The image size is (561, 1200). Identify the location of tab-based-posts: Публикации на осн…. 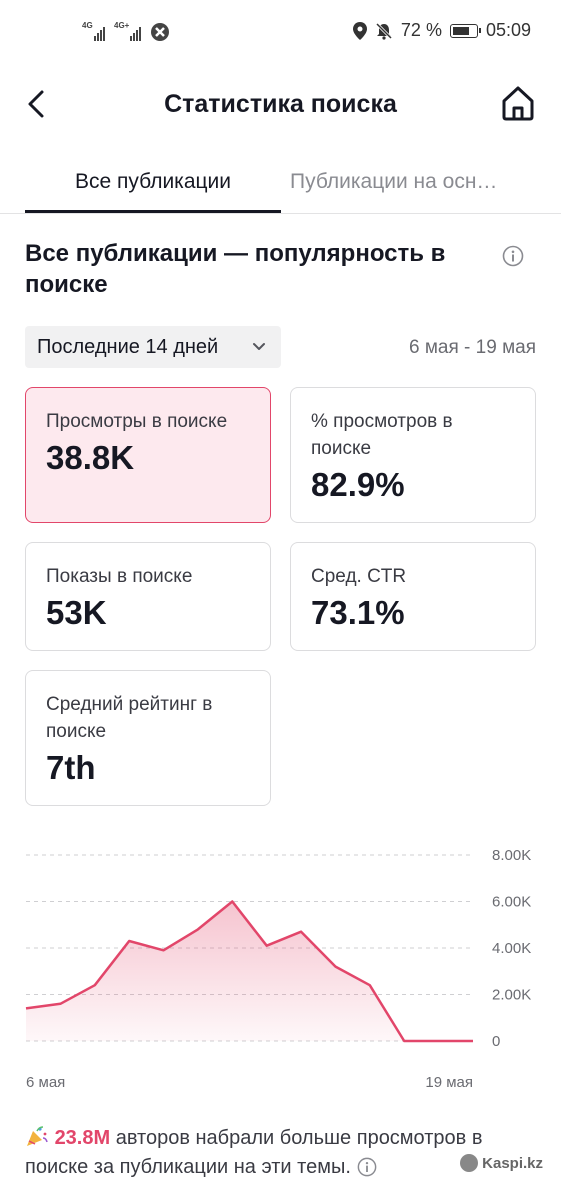
(394, 181).